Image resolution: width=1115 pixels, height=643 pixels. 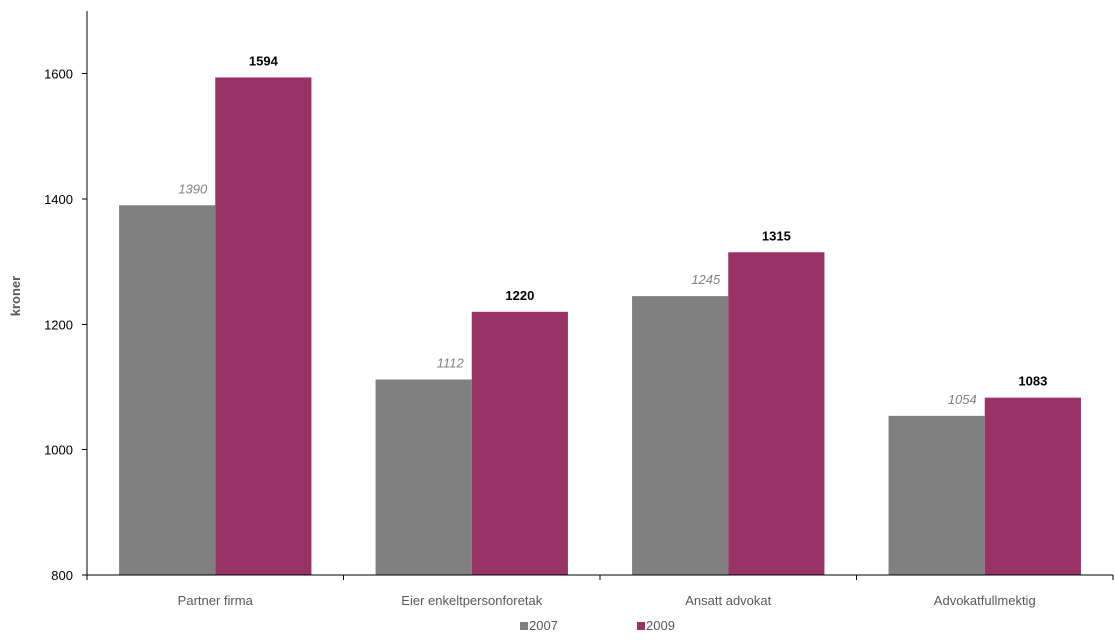 I want to click on legend: 2007 2009, so click(x=597, y=625).